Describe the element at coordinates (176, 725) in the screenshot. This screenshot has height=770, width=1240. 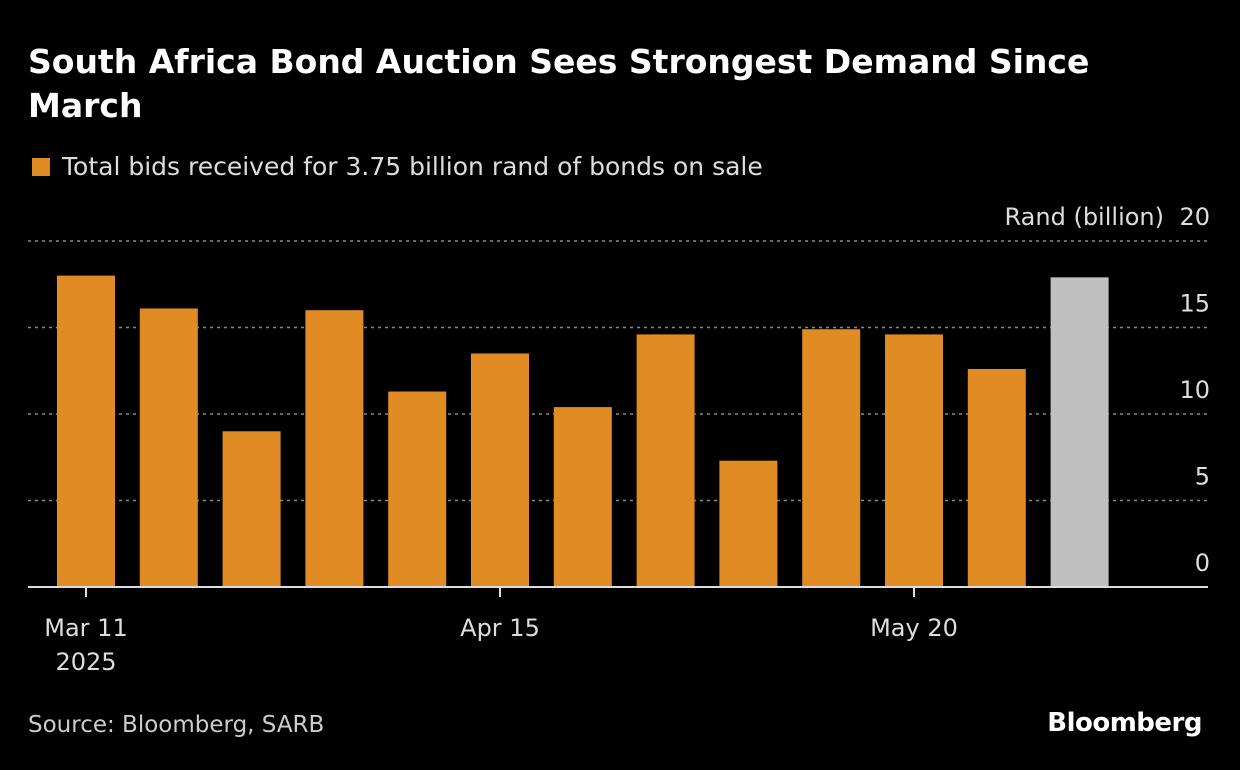
I see `source-note: Source: Bloomberg, SARB` at that location.